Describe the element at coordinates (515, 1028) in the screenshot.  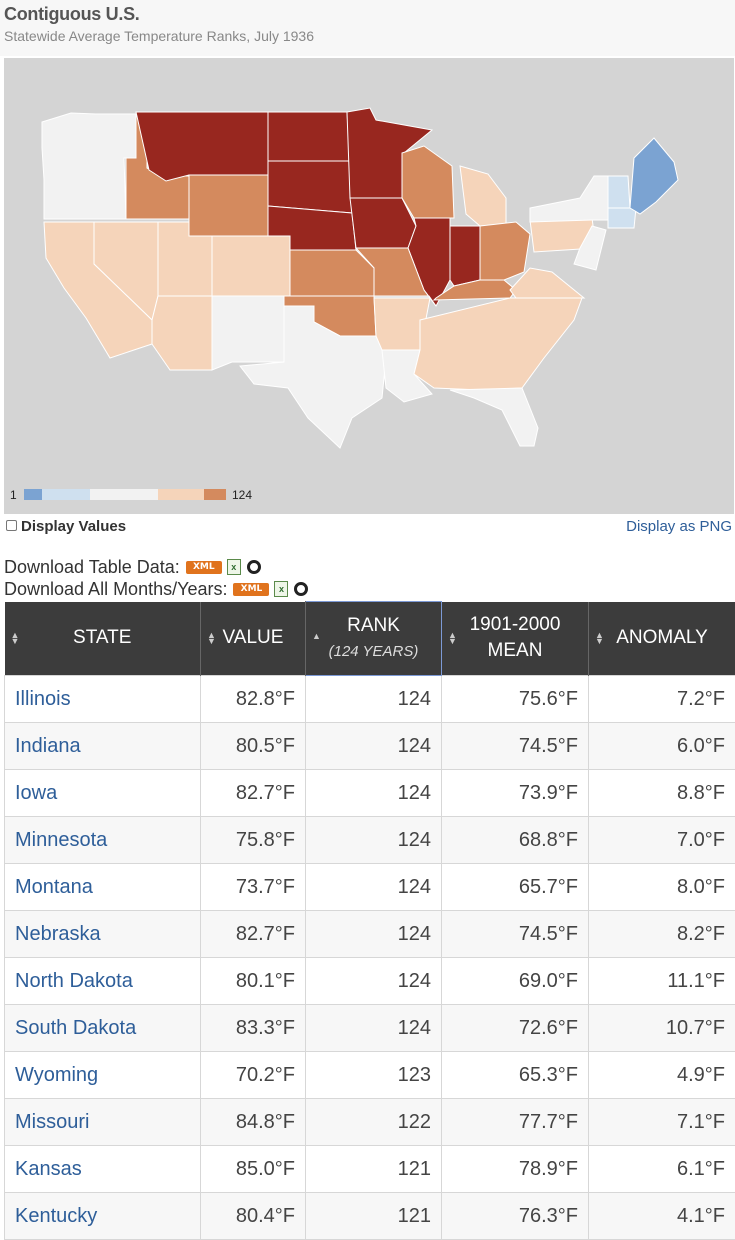
I see `mean-cell: 72.6°F` at that location.